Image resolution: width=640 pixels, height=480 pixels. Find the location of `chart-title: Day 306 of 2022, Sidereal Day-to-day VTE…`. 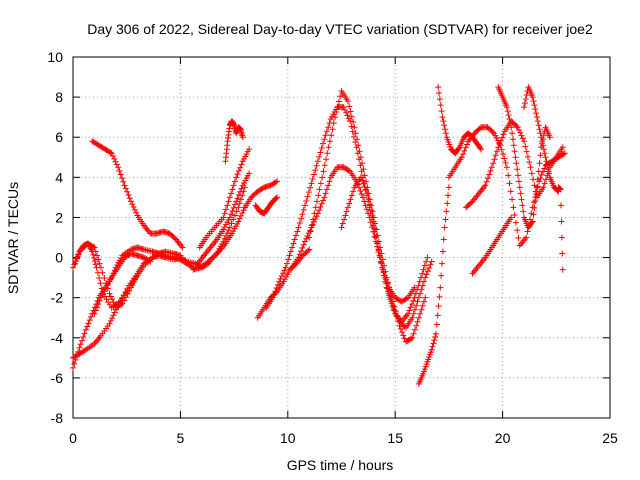

chart-title: Day 306 of 2022, Sidereal Day-to-day VTE… is located at coordinates (340, 29).